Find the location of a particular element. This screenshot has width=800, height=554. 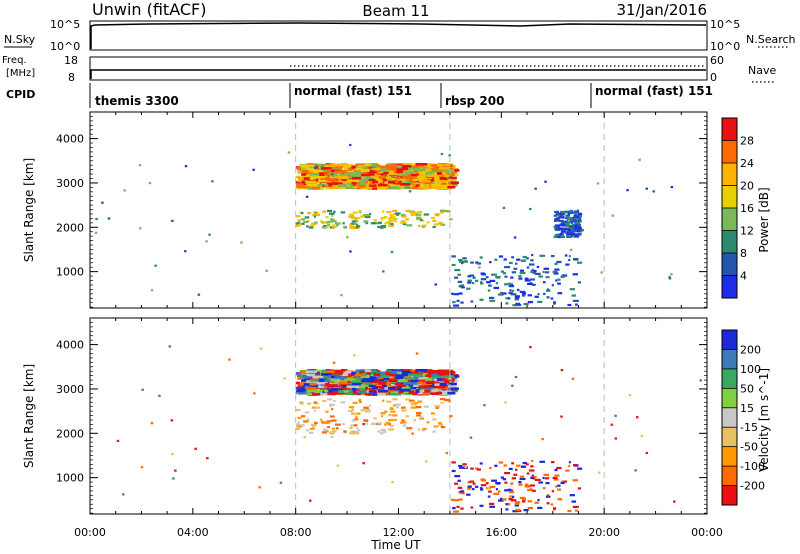

colorbar-tick-label: 4 is located at coordinates (743, 276).